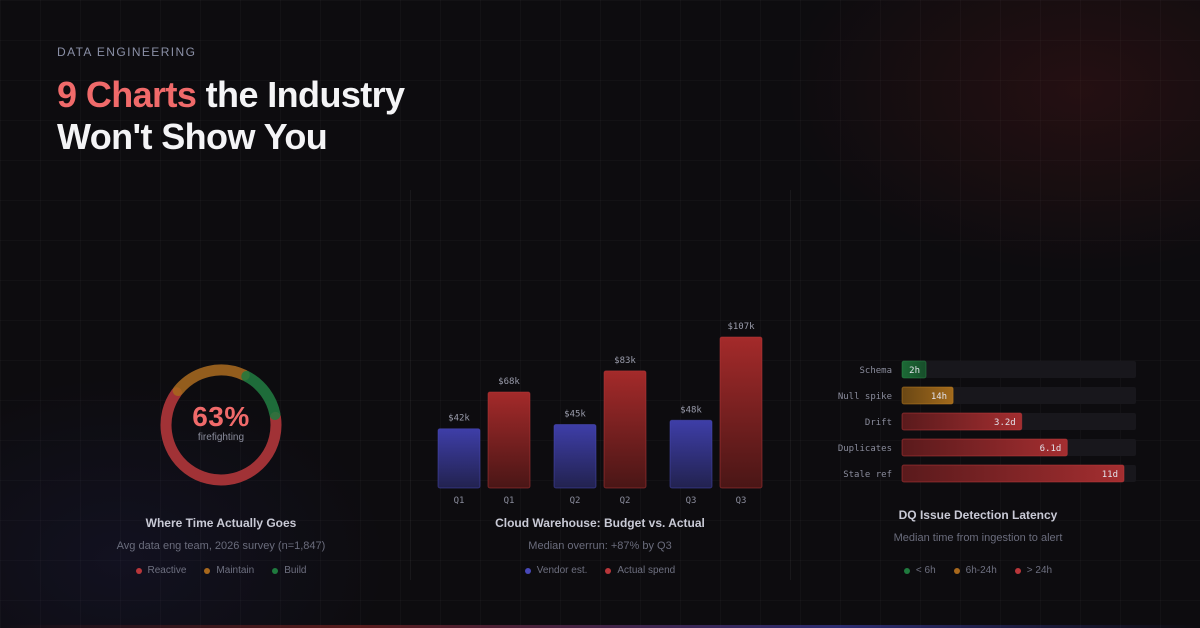  Describe the element at coordinates (865, 449) in the screenshot. I see `latency-category-label: Duplicates` at that location.